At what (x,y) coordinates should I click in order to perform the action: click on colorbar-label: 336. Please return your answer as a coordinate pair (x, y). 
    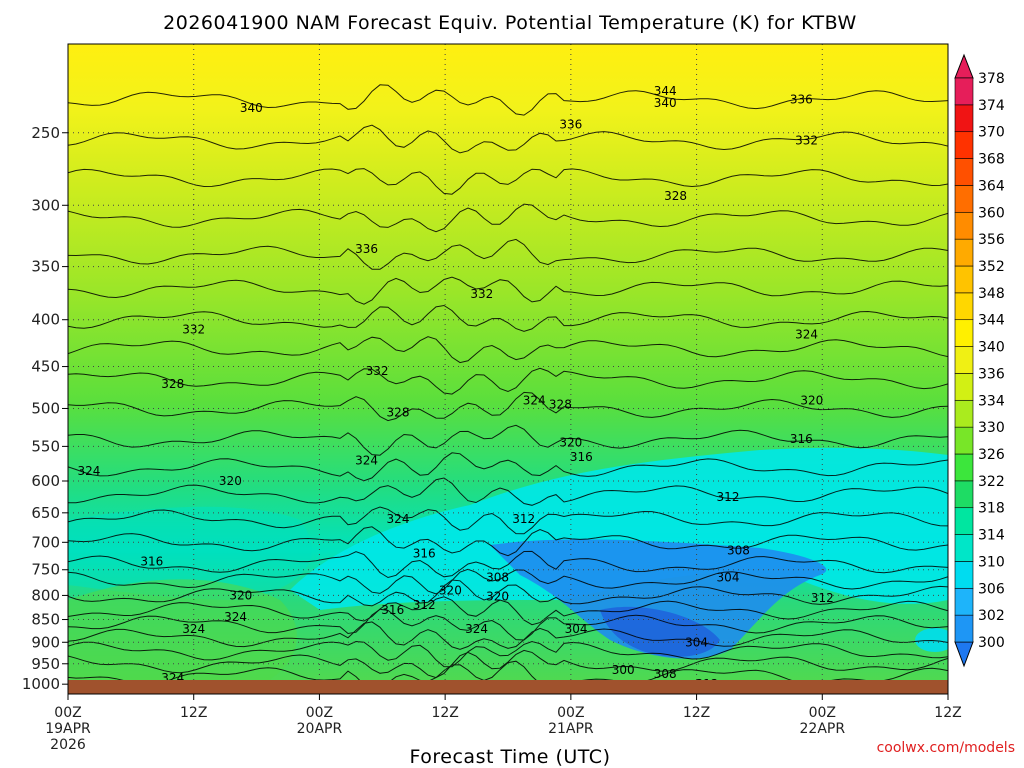
    Looking at the image, I should click on (991, 374).